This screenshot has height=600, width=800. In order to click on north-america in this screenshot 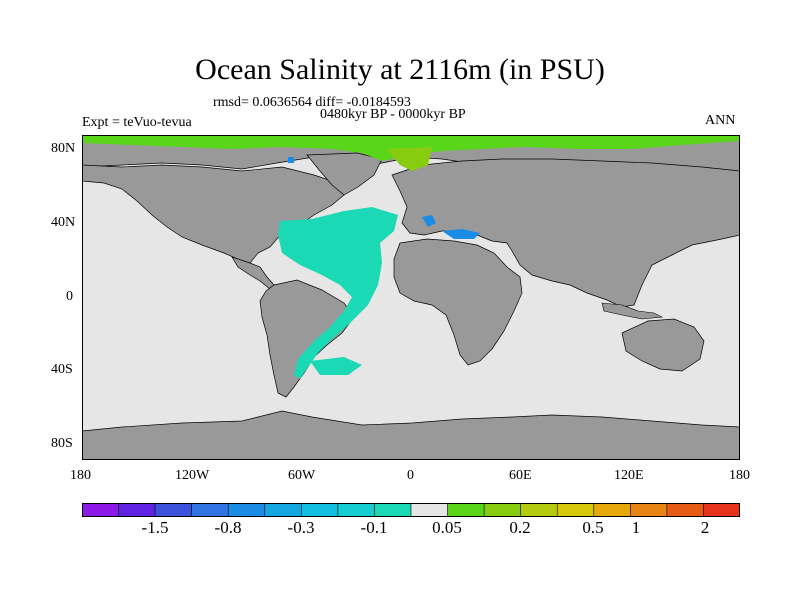, I will do `click(213, 214)`.